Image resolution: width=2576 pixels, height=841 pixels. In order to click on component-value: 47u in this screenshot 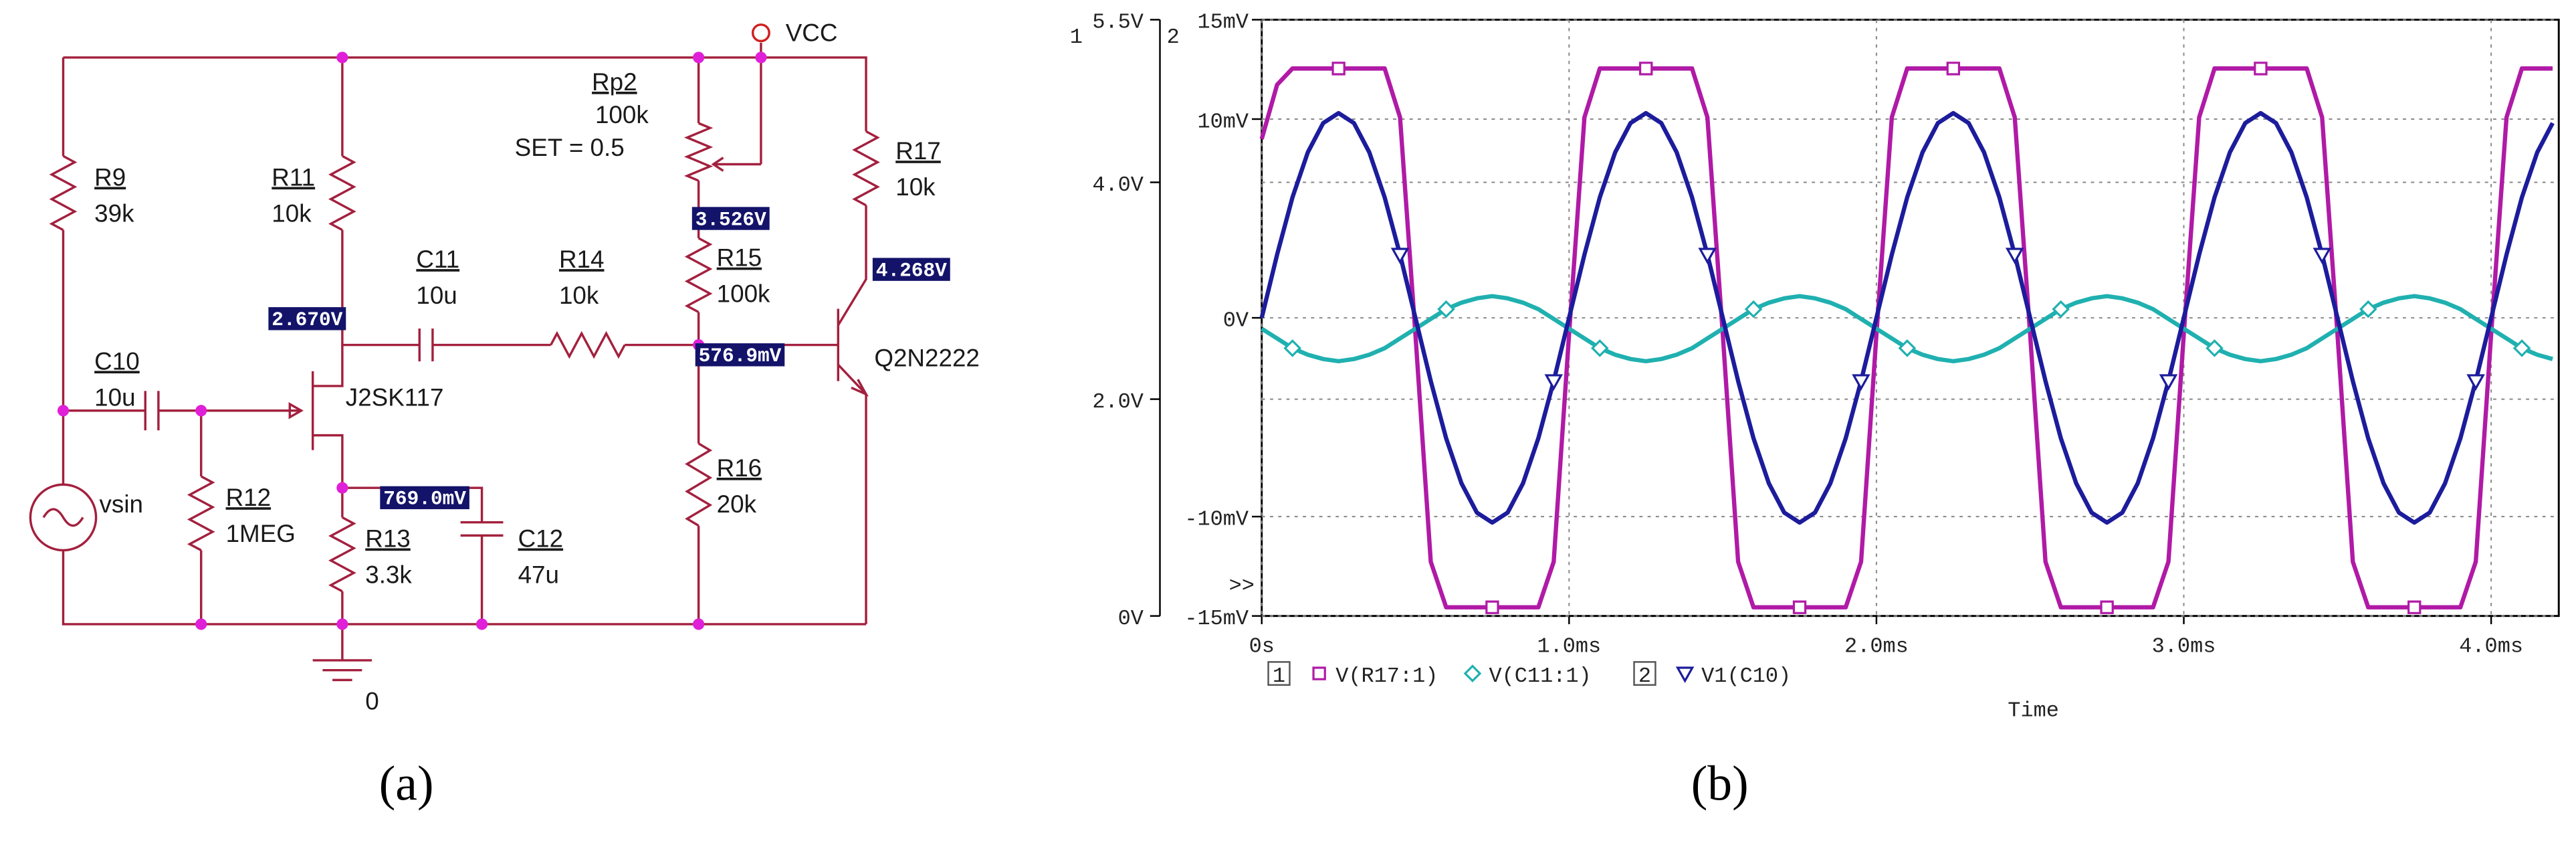, I will do `click(539, 575)`.